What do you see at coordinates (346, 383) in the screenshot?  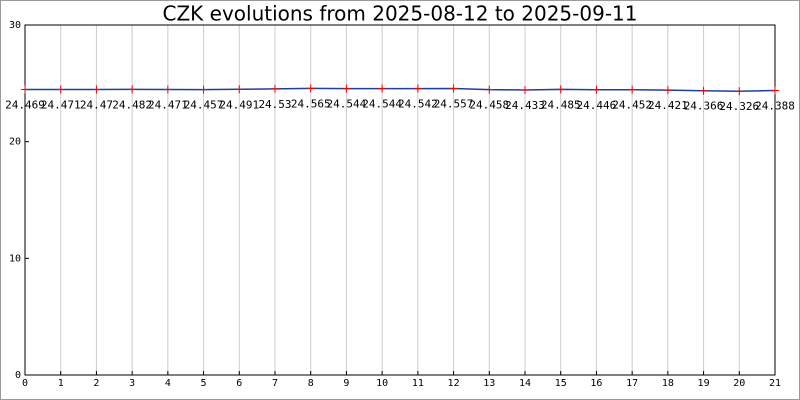 I see `x-tick-label: 9` at bounding box center [346, 383].